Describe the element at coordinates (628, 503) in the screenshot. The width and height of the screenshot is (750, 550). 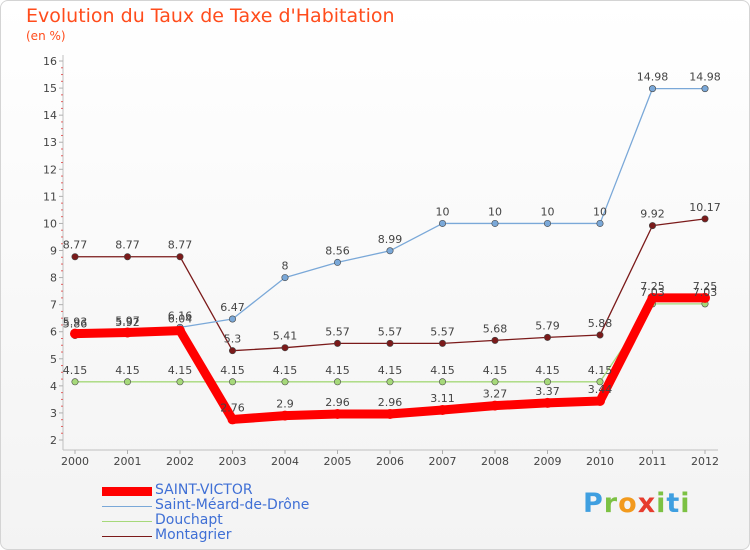
I see `logo-letter: o` at that location.